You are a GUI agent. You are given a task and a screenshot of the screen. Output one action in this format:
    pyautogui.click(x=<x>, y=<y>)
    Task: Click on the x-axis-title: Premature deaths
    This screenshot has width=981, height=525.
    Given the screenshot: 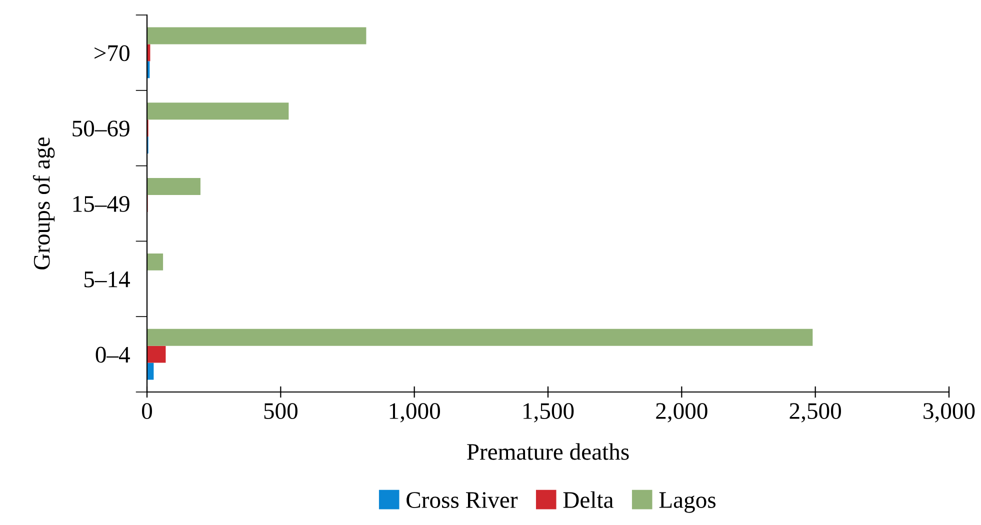 What is the action you would take?
    pyautogui.click(x=548, y=451)
    